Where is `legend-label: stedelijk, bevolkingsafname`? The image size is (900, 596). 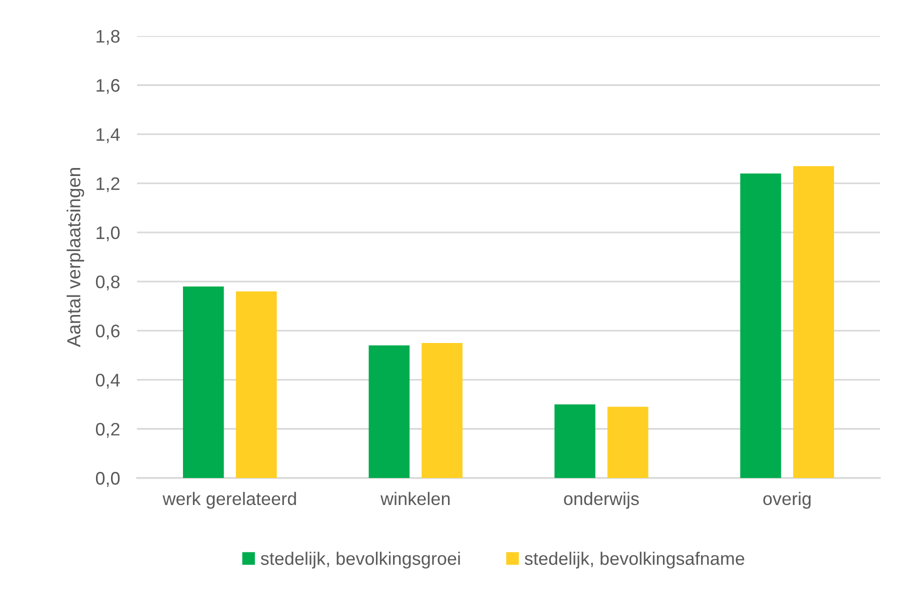
legend-label: stedelijk, bevolkingsafname is located at coordinates (634, 560).